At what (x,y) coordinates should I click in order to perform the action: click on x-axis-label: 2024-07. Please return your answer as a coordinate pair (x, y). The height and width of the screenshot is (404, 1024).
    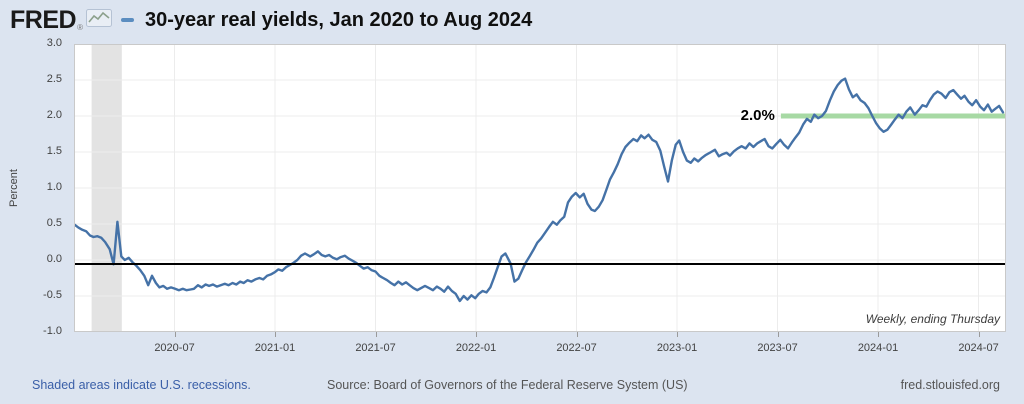
    Looking at the image, I should click on (978, 348).